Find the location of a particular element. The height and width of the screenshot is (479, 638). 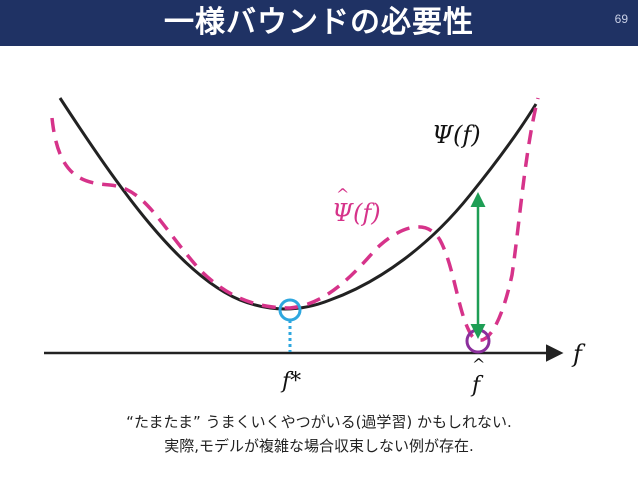

f-hat-accent: ^ is located at coordinates (478, 364).